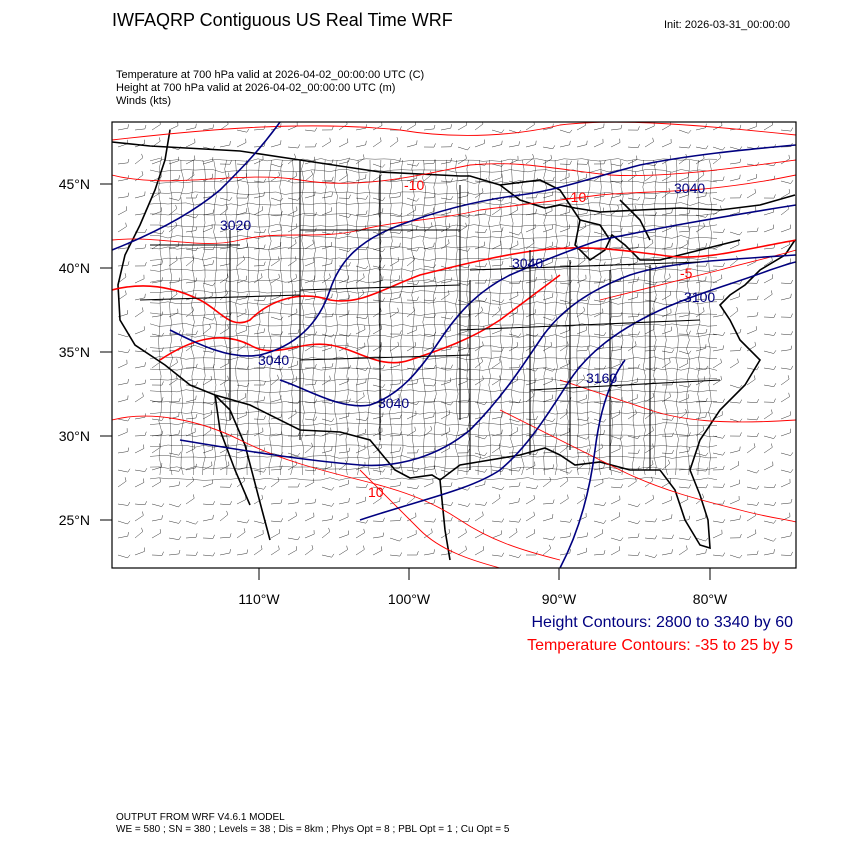 This screenshot has height=850, width=850. I want to click on latitude-axis, so click(106, 352).